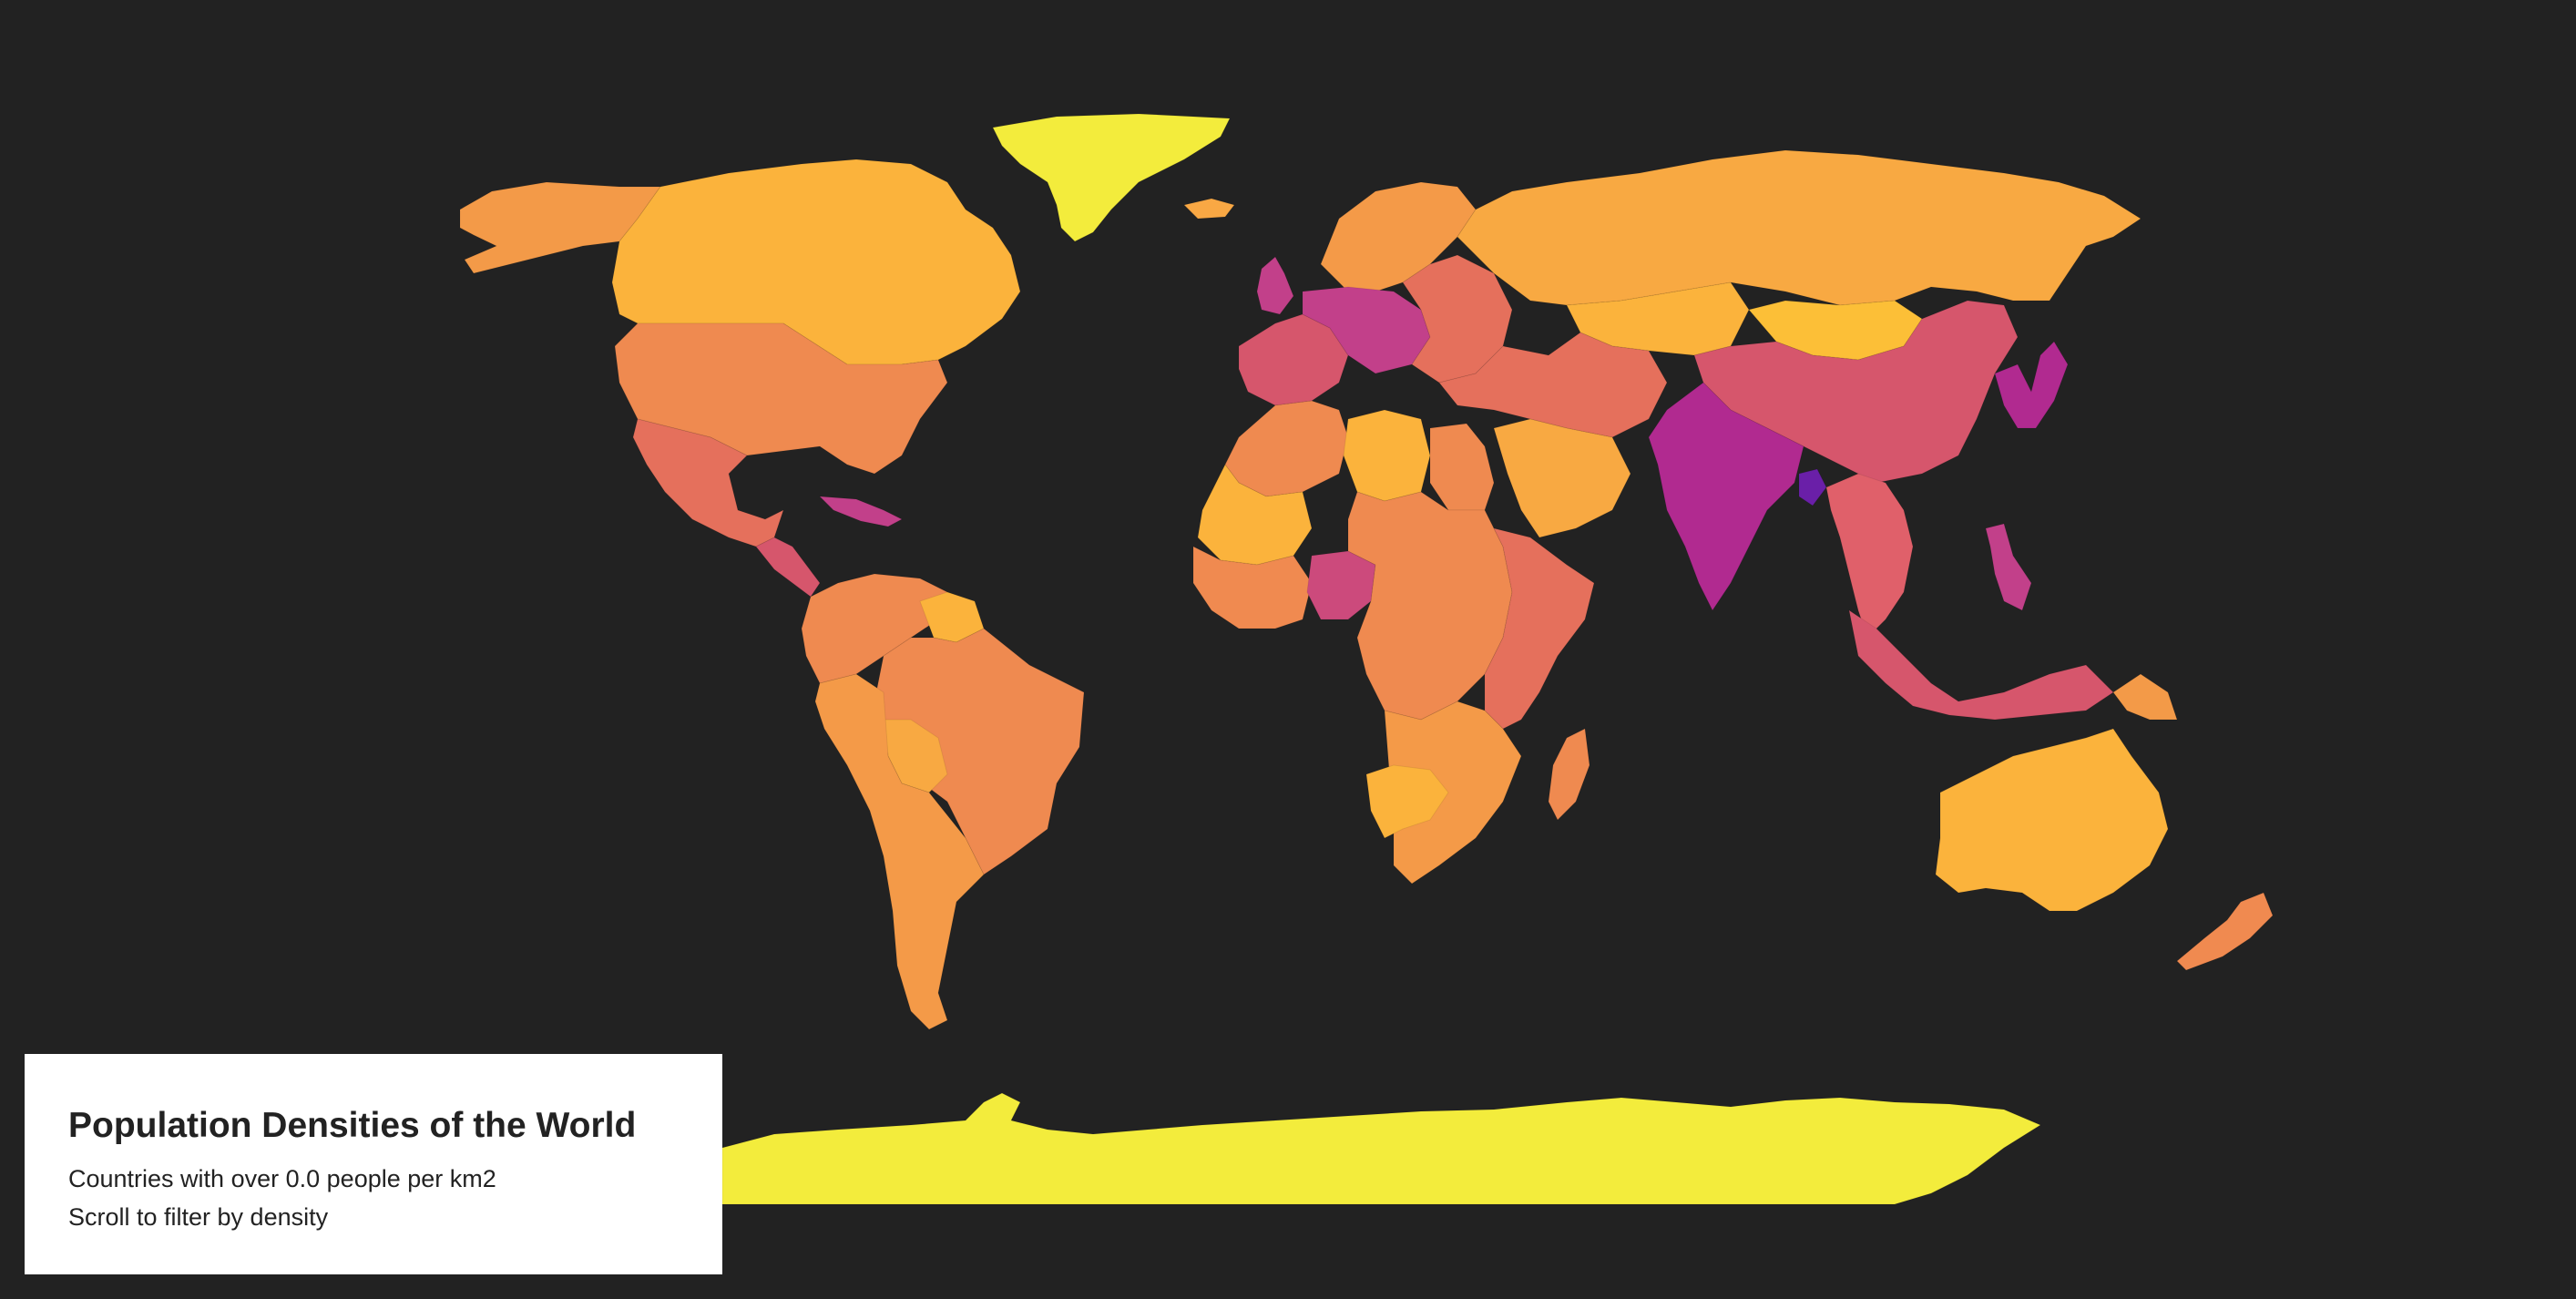 The image size is (2576, 1299). I want to click on density-filter-text: Countries with over 0.0 people per km2, so click(373, 1180).